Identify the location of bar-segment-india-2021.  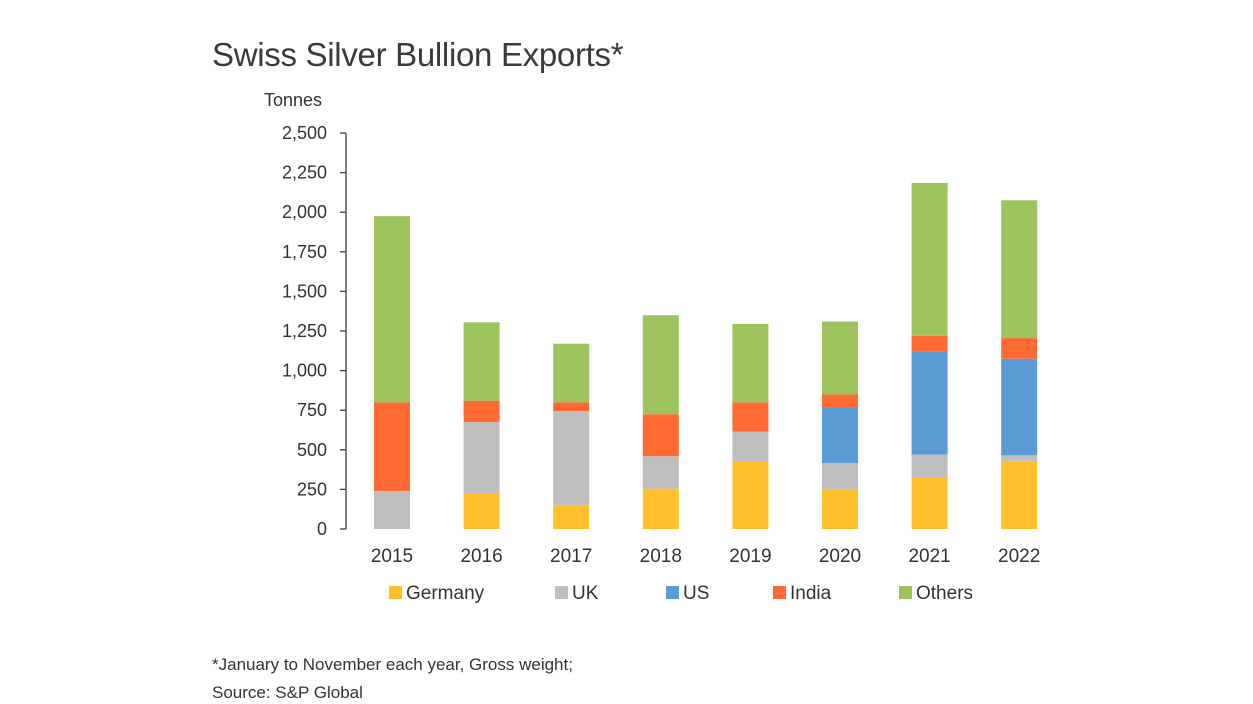
(929, 343).